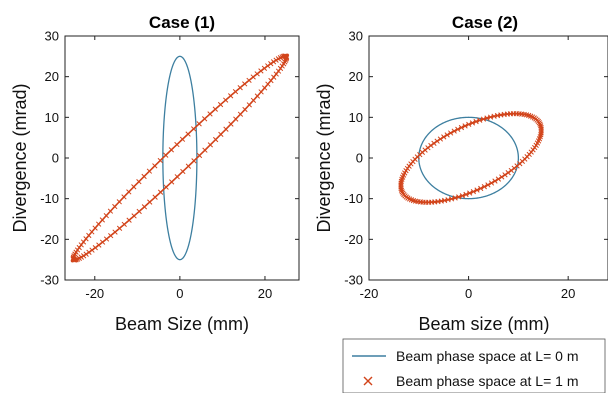  Describe the element at coordinates (568, 293) in the screenshot. I see `x-tick-label: 20` at that location.